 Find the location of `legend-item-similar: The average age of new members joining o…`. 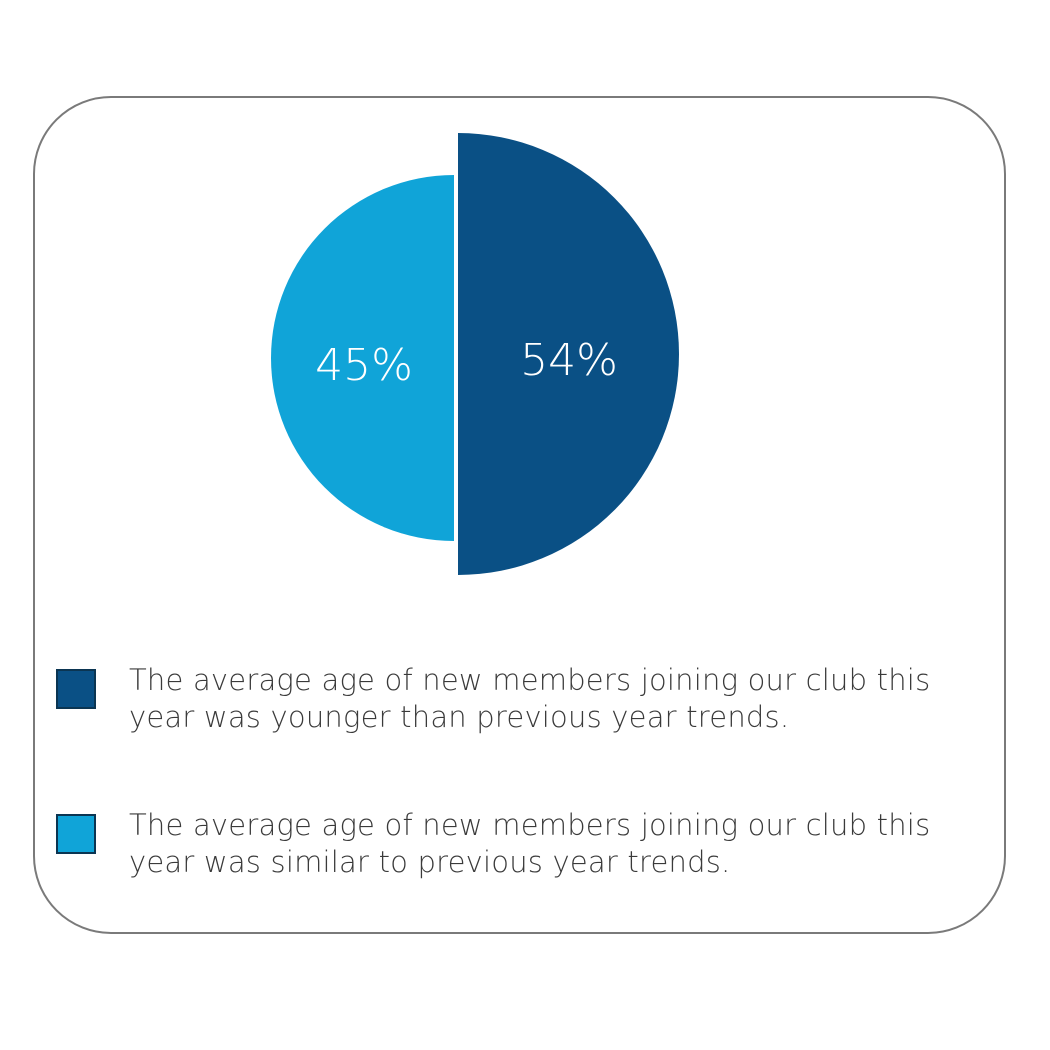

legend-item-similar: The average age of new members joining o… is located at coordinates (526, 847).